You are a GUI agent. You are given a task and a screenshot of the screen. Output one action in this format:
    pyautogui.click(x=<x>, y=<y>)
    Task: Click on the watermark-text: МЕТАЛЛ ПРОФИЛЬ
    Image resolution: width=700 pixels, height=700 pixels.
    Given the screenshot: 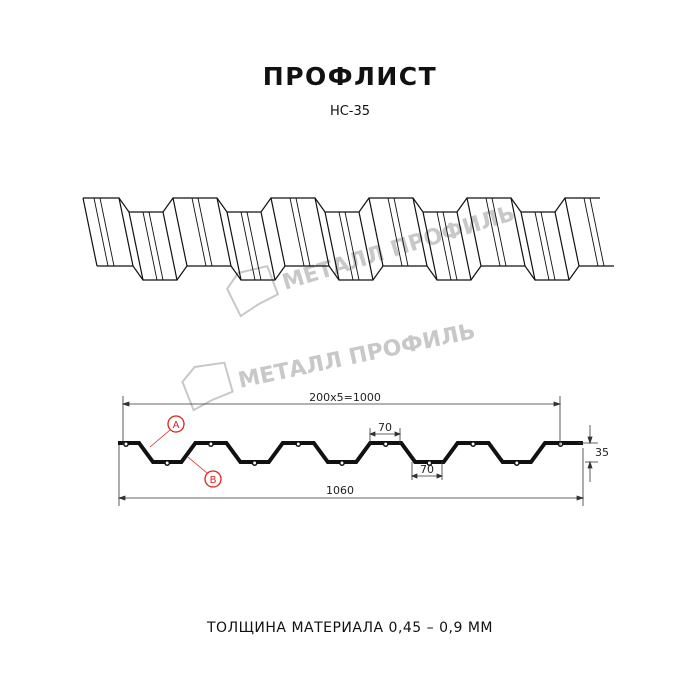 What is the action you would take?
    pyautogui.click(x=357, y=356)
    